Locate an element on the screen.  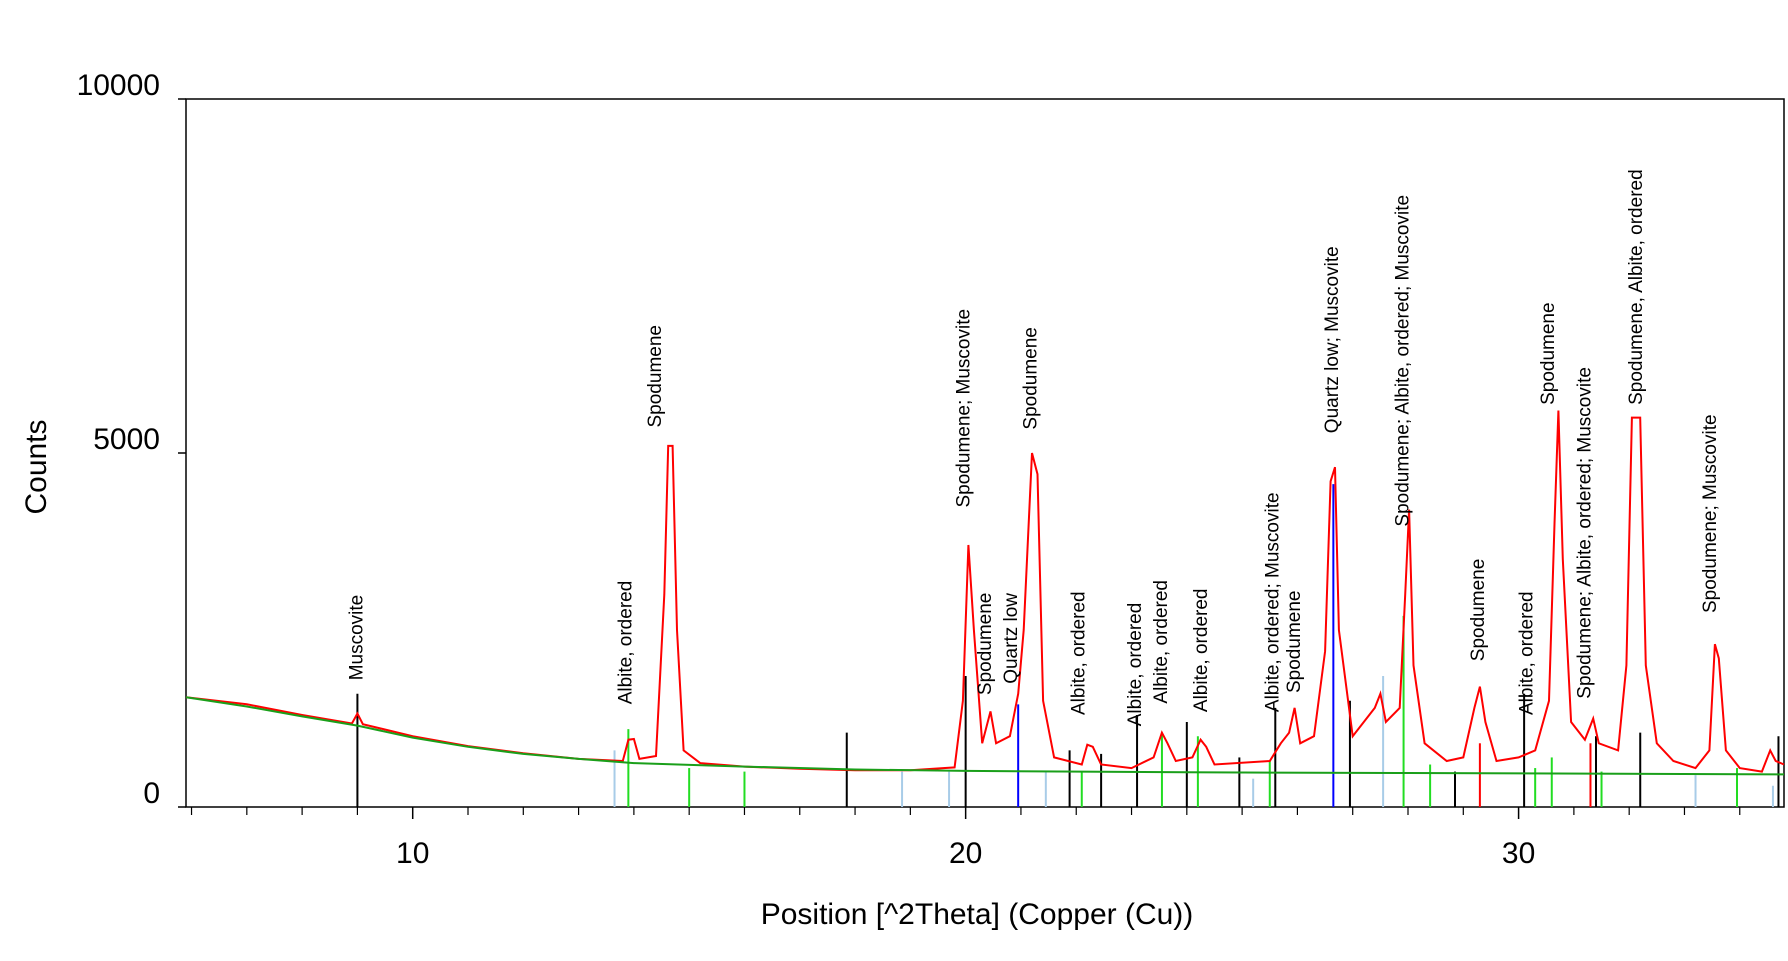
x-axis-label: Position [^2Theta] (Copper (Cu)) is located at coordinates (977, 914).